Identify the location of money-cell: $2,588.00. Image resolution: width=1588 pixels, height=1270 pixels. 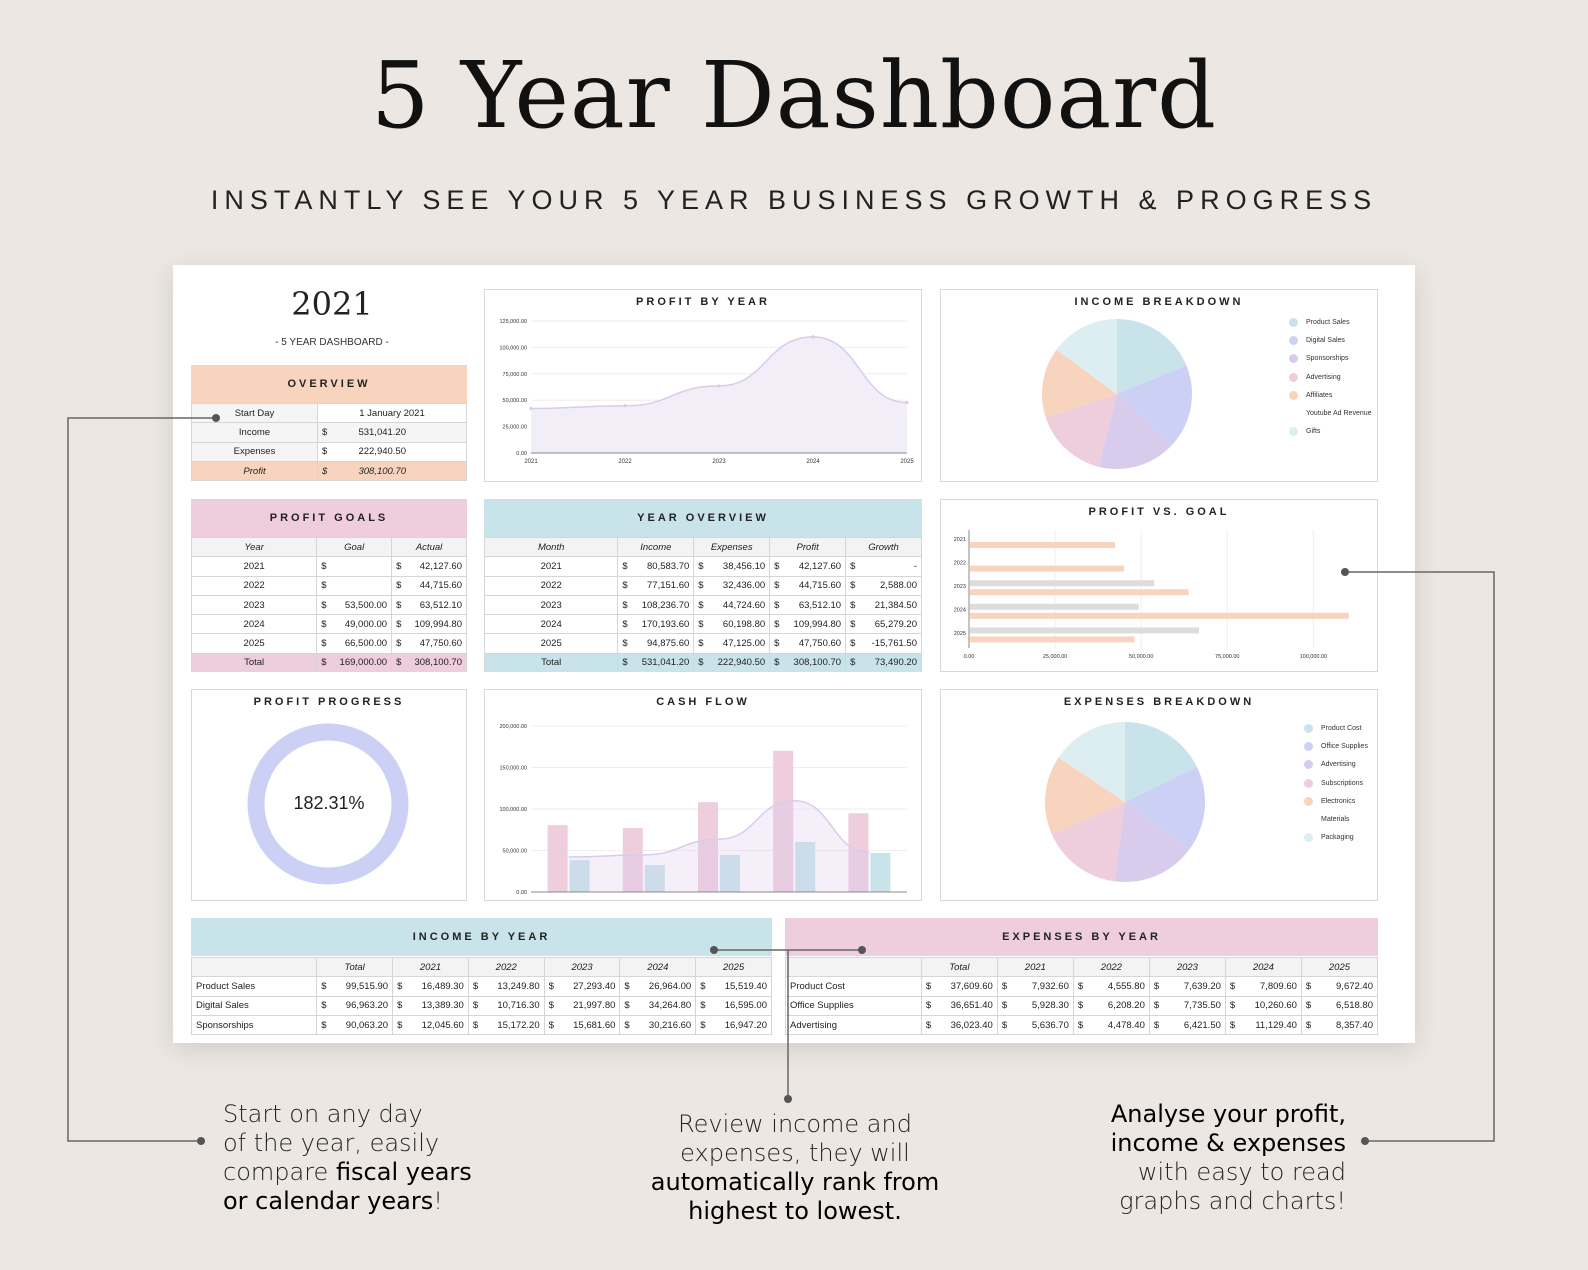
(883, 585).